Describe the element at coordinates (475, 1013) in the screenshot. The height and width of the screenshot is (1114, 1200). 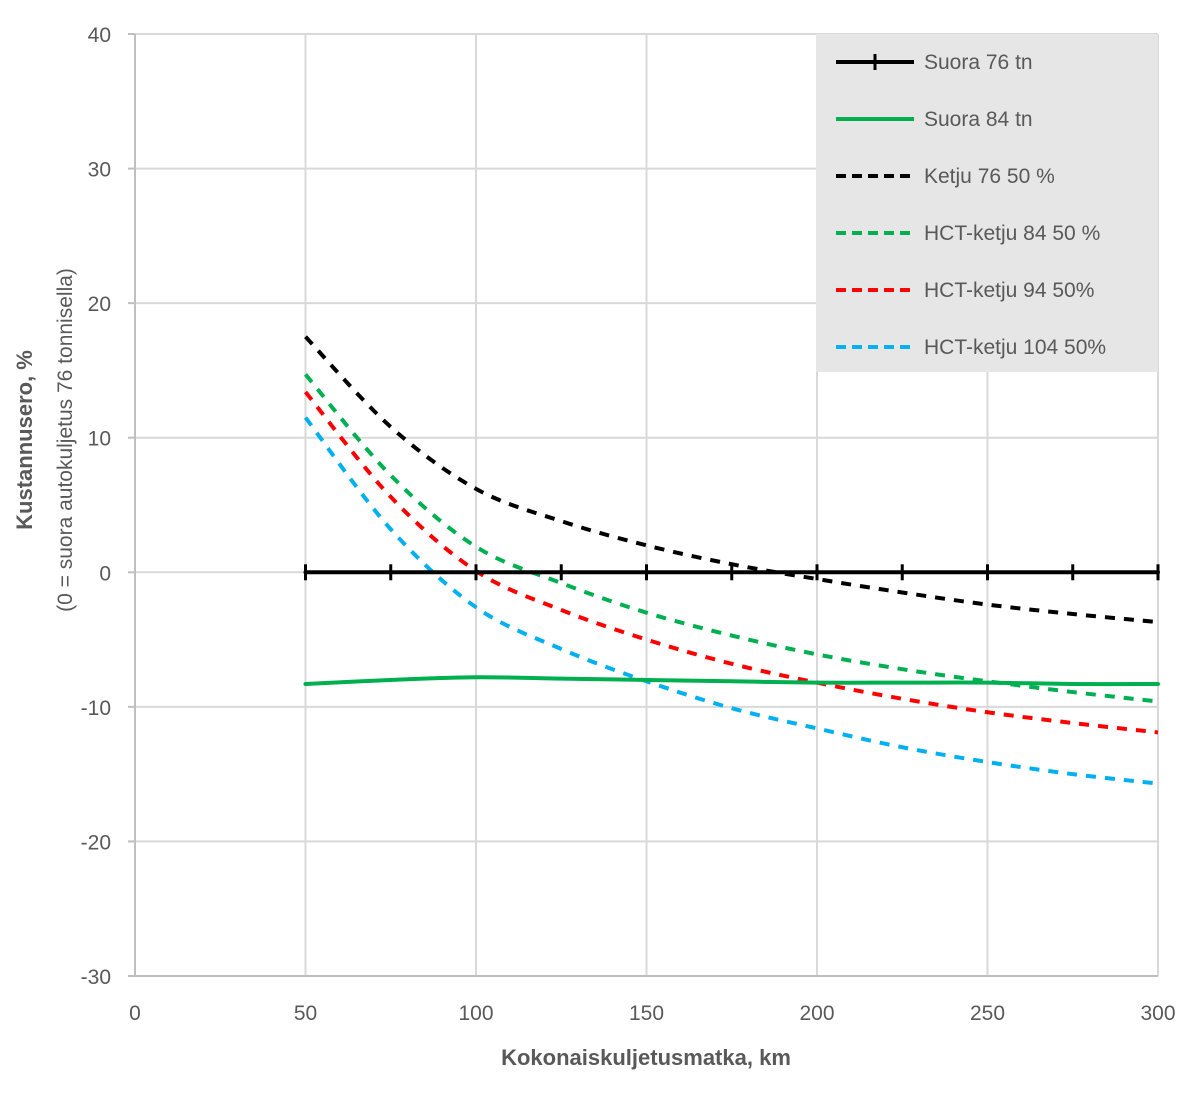
I see `x-tick-label: 100` at that location.